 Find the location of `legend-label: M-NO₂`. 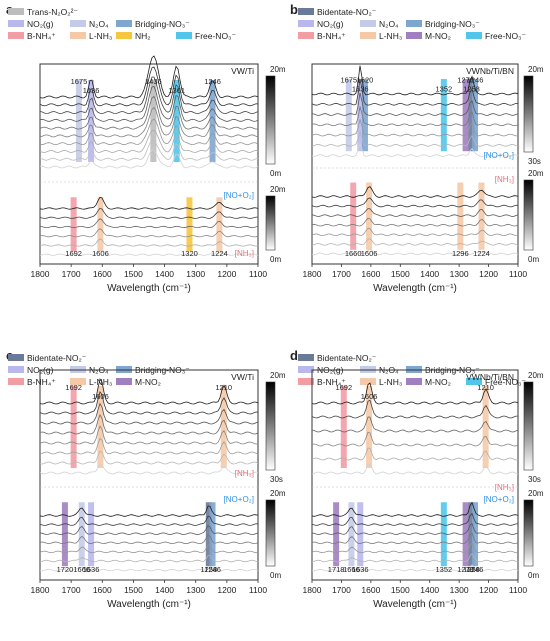

legend-label: M-NO₂ is located at coordinates (148, 382).